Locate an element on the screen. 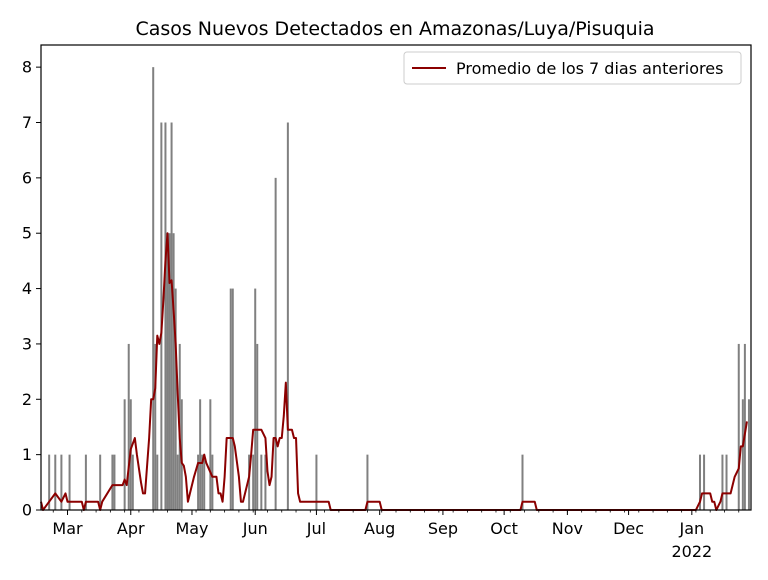 The height and width of the screenshot is (580, 768). y-tick-label: 3 is located at coordinates (27, 343).